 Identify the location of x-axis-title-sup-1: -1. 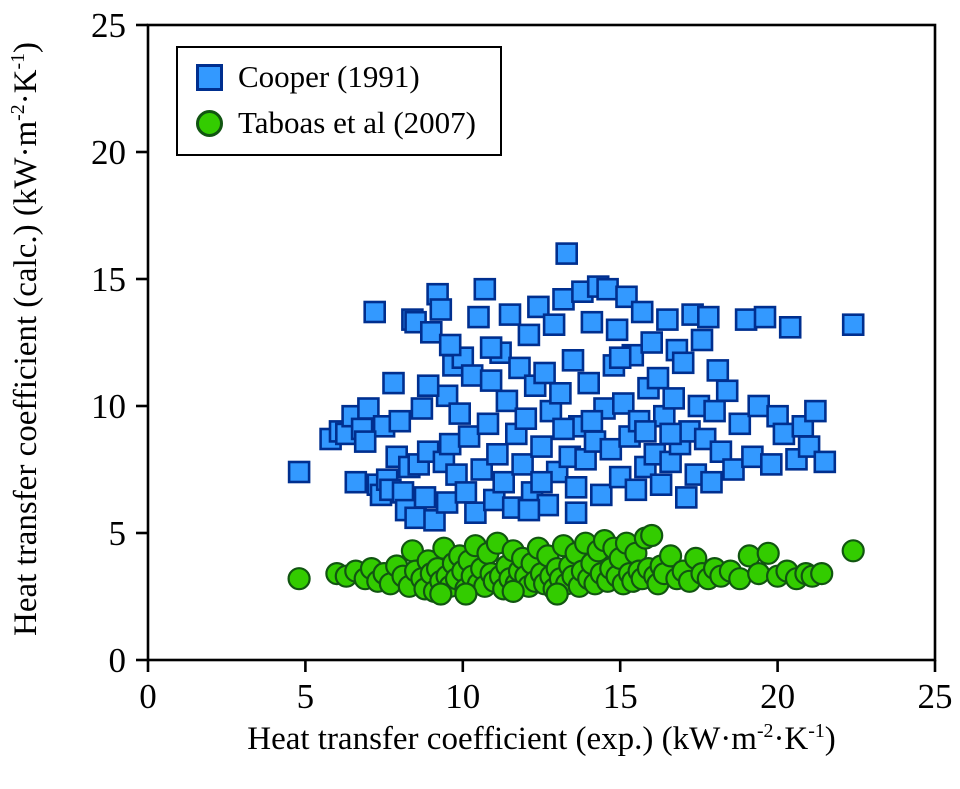
(816, 731).